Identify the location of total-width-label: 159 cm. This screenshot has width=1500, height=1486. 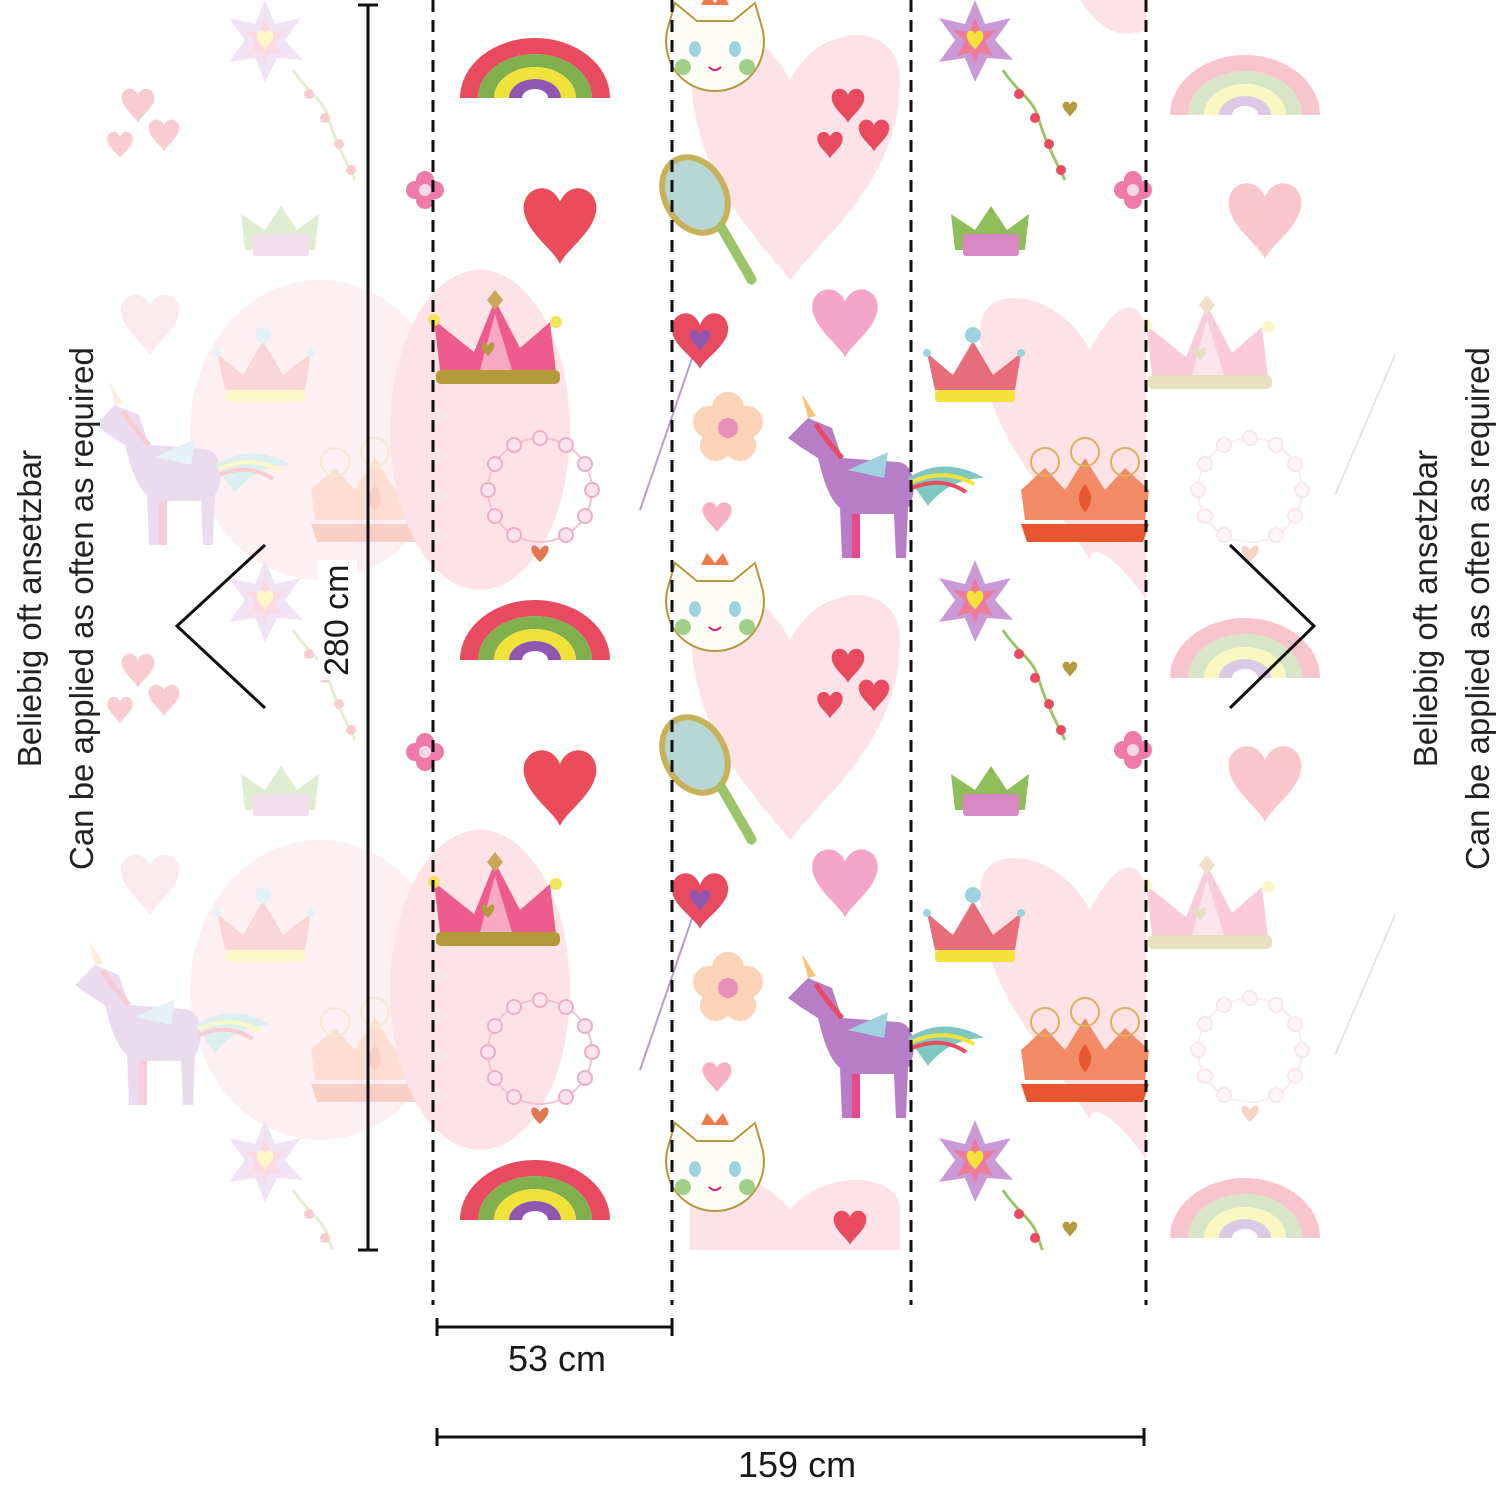
(797, 1464).